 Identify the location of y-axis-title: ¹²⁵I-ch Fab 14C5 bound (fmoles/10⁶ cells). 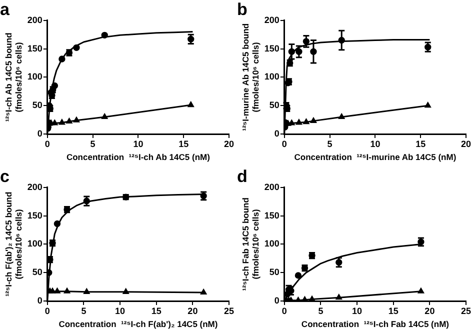
(250, 244).